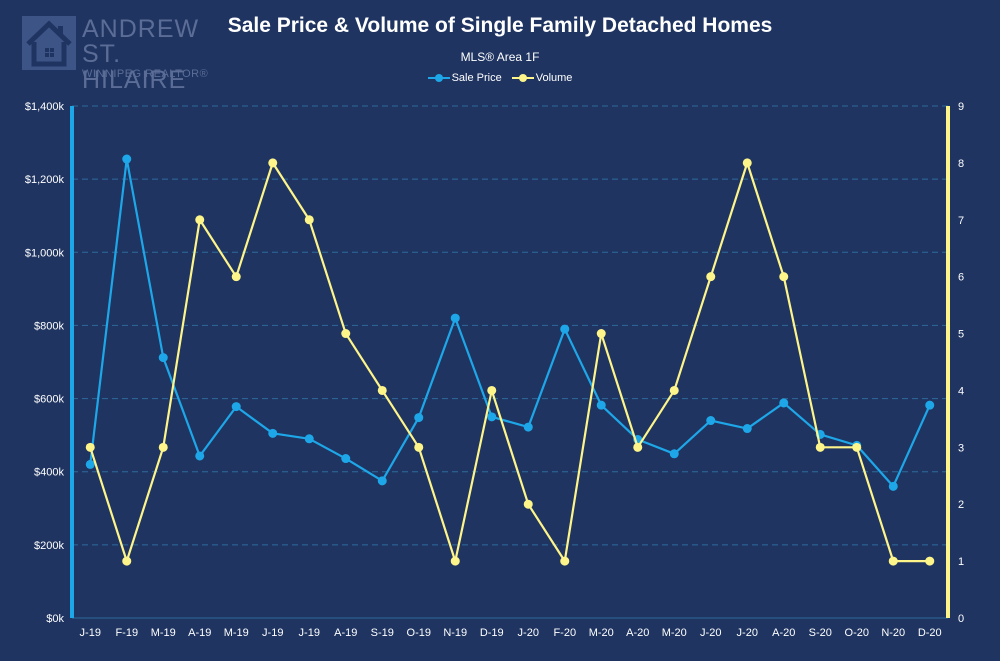  Describe the element at coordinates (961, 505) in the screenshot. I see `y-right-tick-label: 2` at that location.